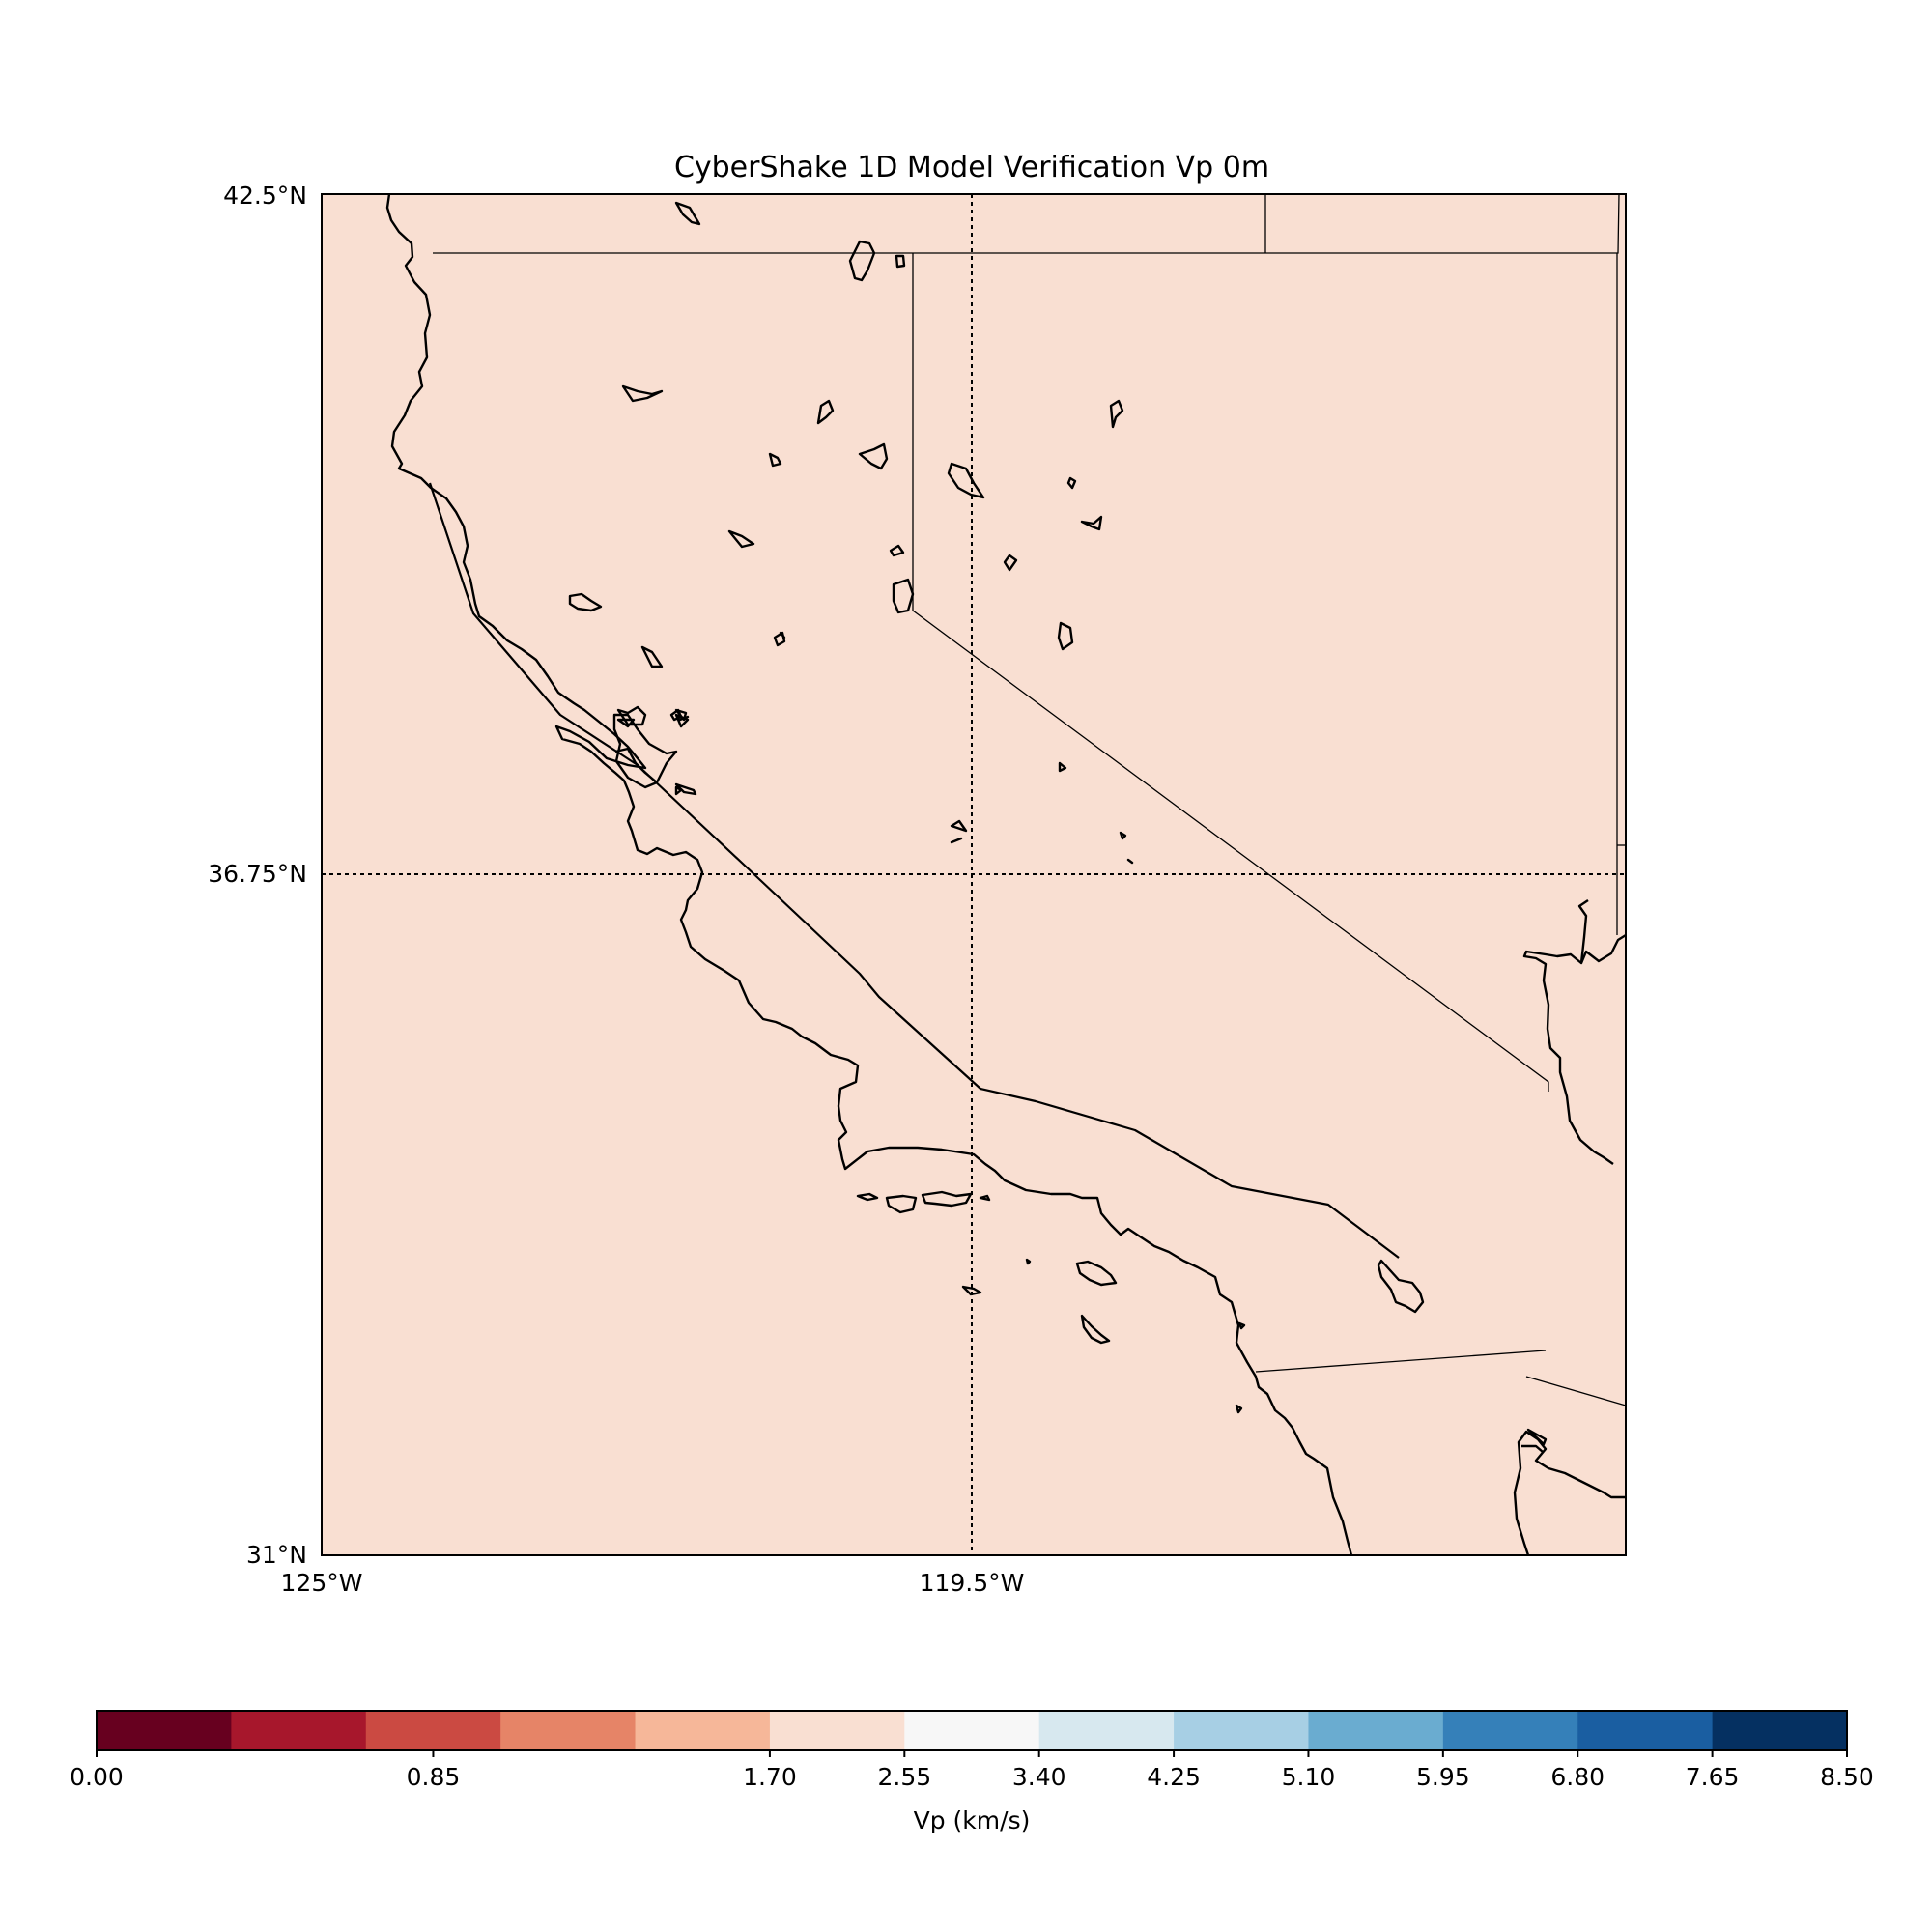  What do you see at coordinates (1039, 1777) in the screenshot?
I see `colorbar-tick-label: 3.40` at bounding box center [1039, 1777].